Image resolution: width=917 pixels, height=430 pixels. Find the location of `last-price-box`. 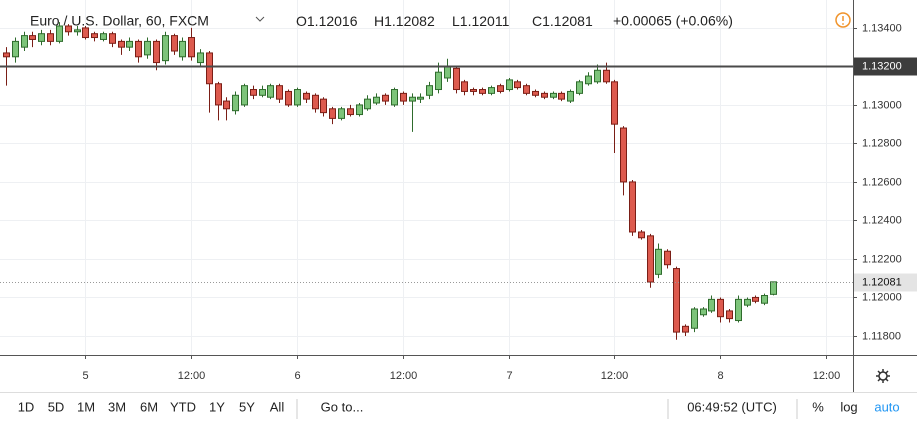

last-price-box is located at coordinates (885, 282).